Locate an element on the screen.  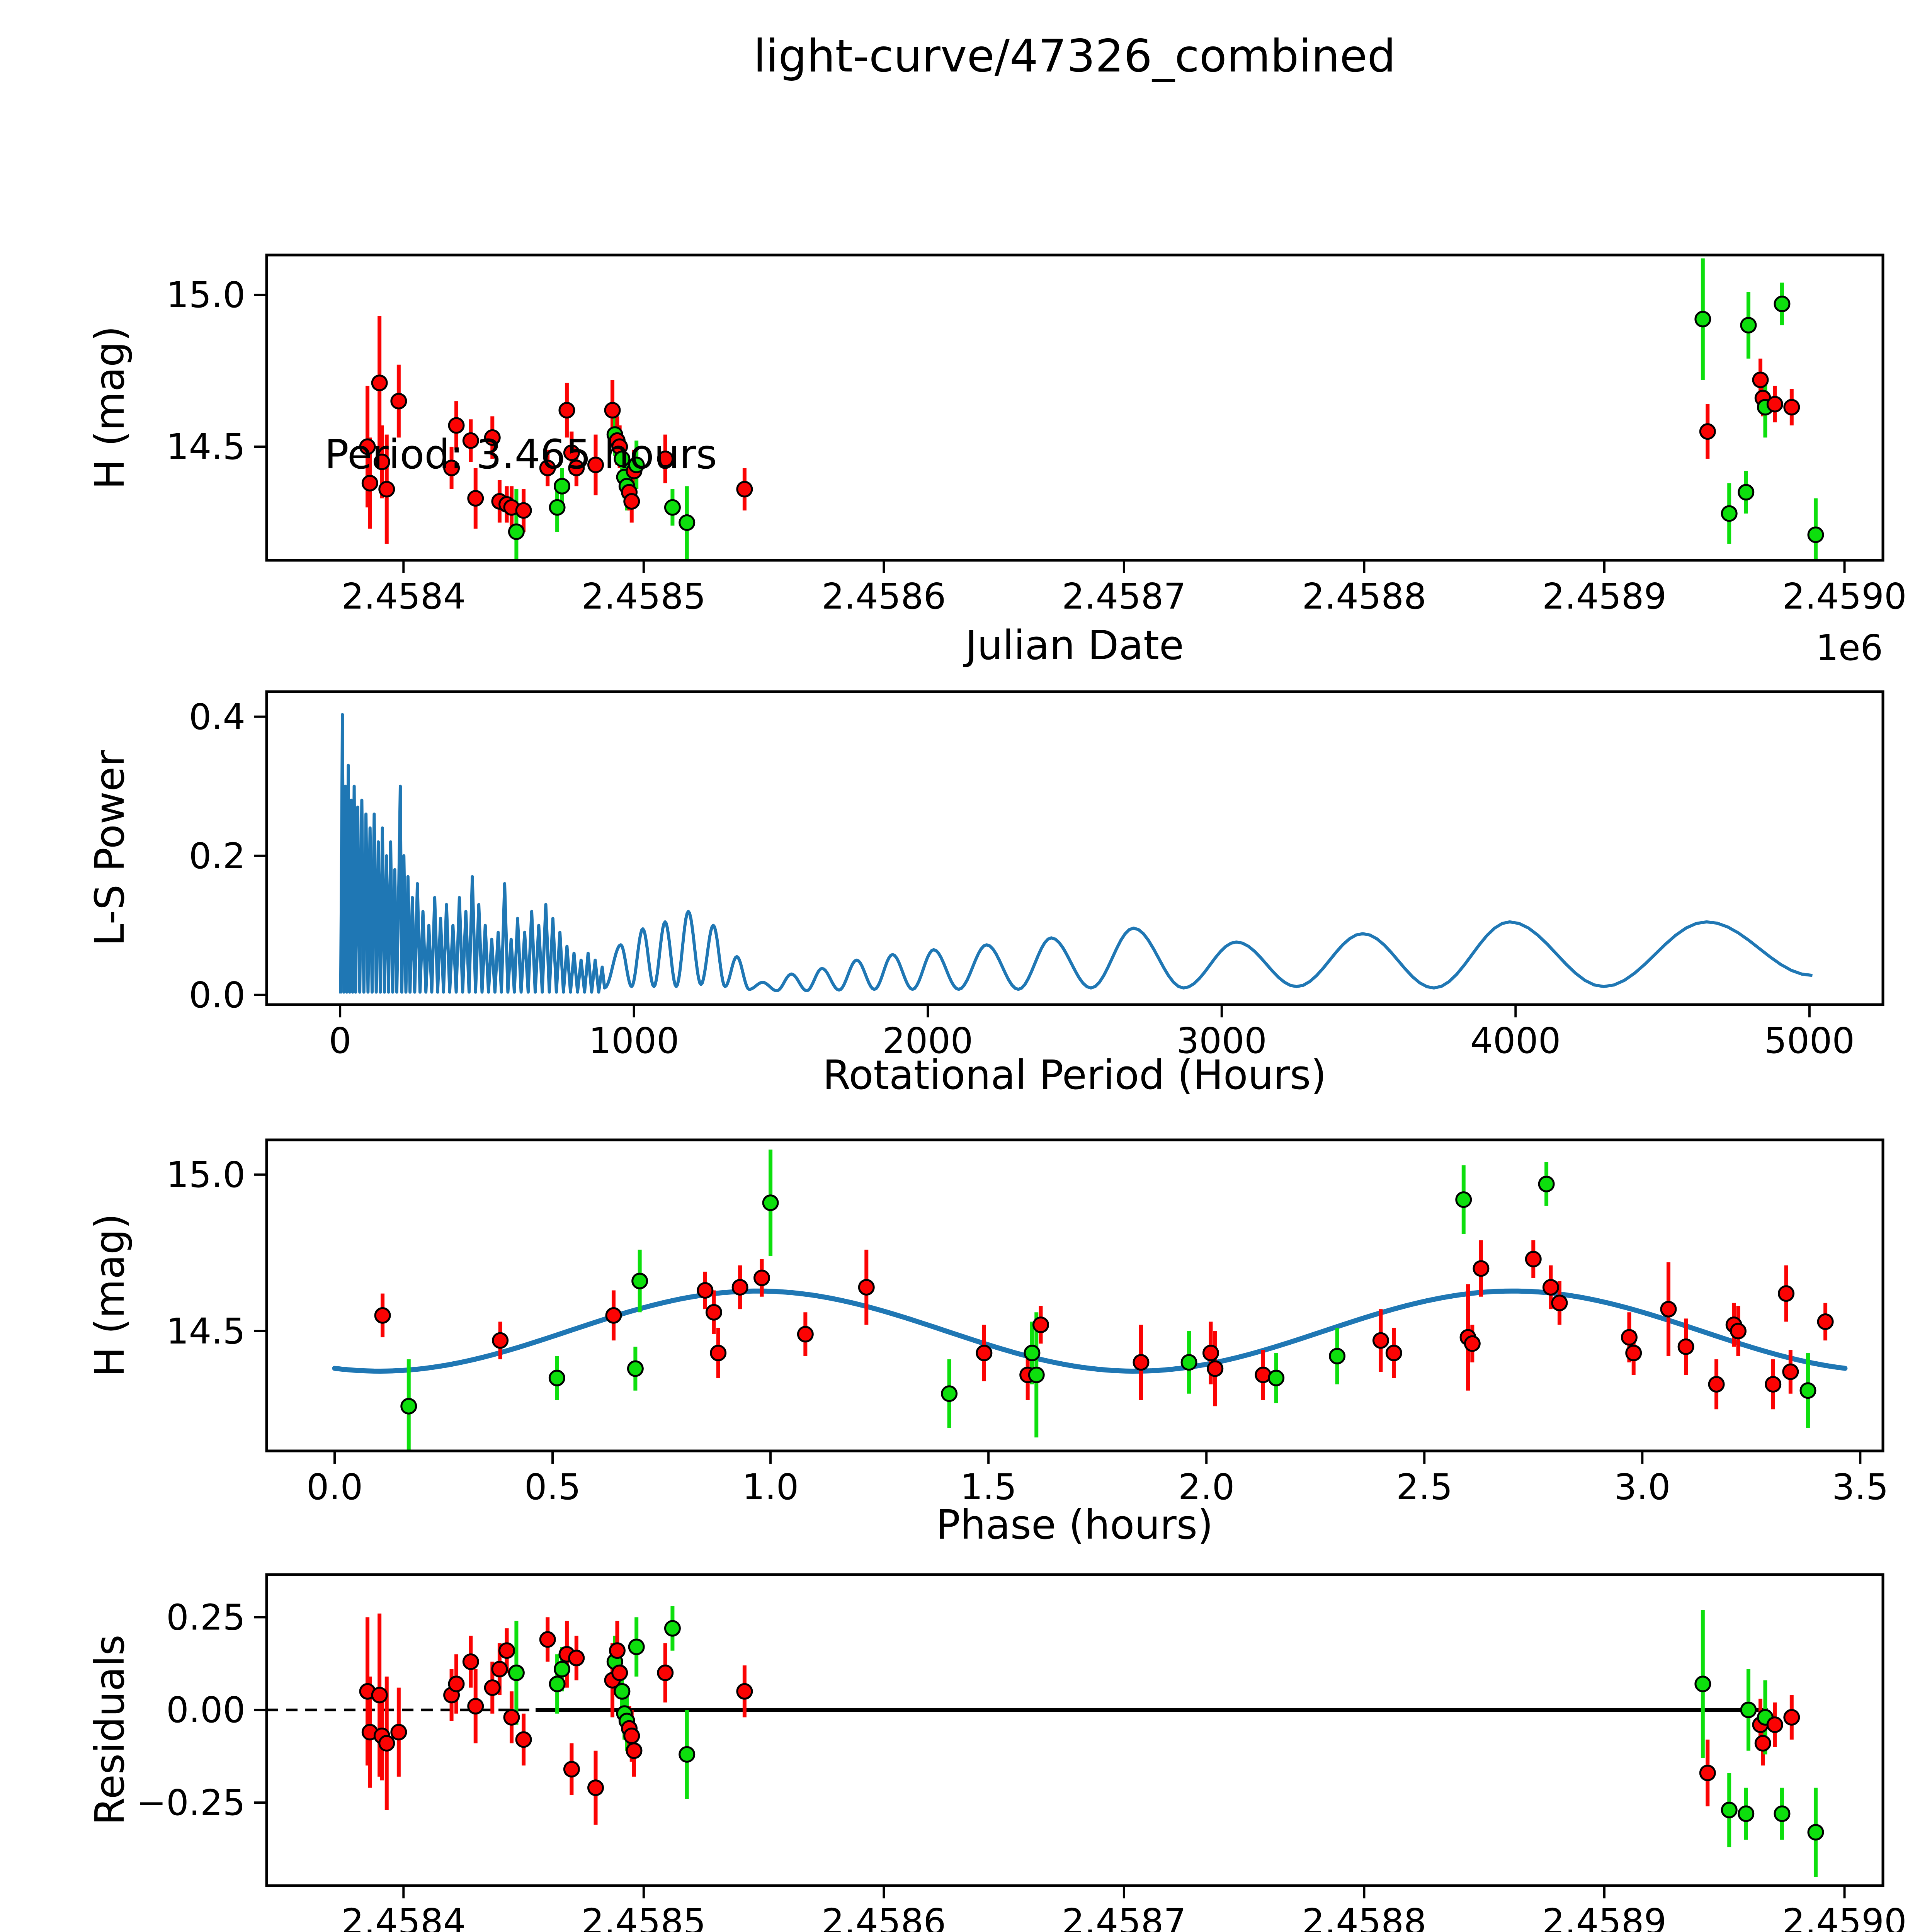
p2-y-tick-label: 0.0 is located at coordinates (217, 996).